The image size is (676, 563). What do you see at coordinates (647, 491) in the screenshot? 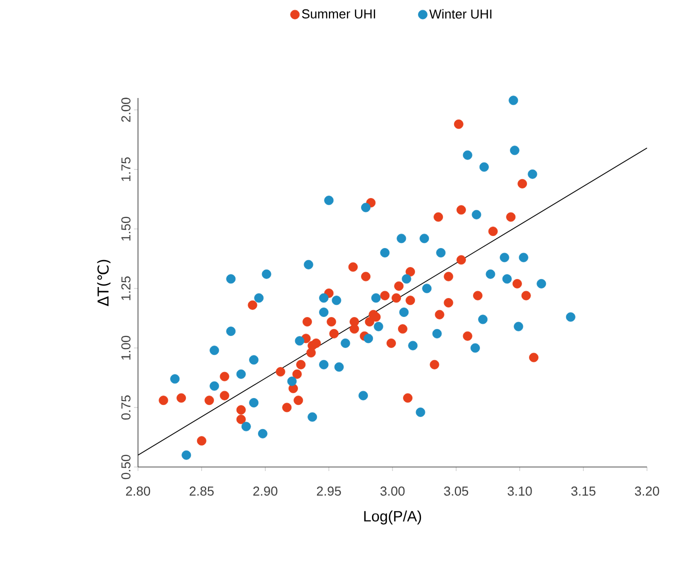
I see `x-tick-label: 3.20` at bounding box center [647, 491].